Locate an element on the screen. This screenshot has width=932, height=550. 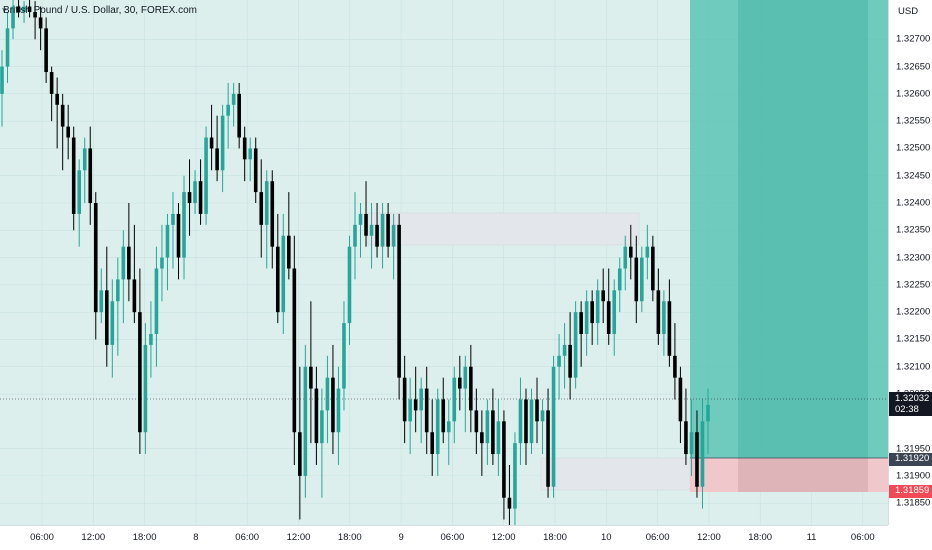
supply-zone-box is located at coordinates (503, 229).